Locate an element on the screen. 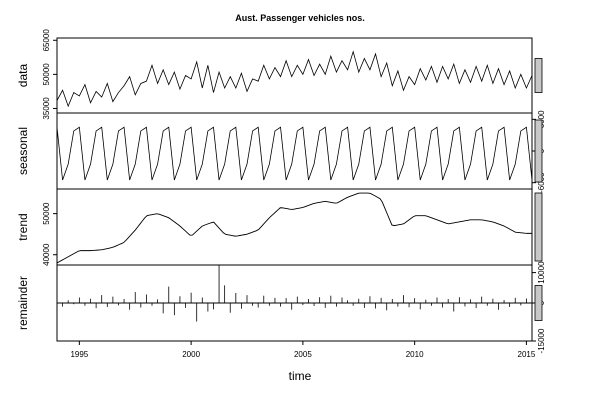  xtick-label-2000: 2000 is located at coordinates (191, 354).